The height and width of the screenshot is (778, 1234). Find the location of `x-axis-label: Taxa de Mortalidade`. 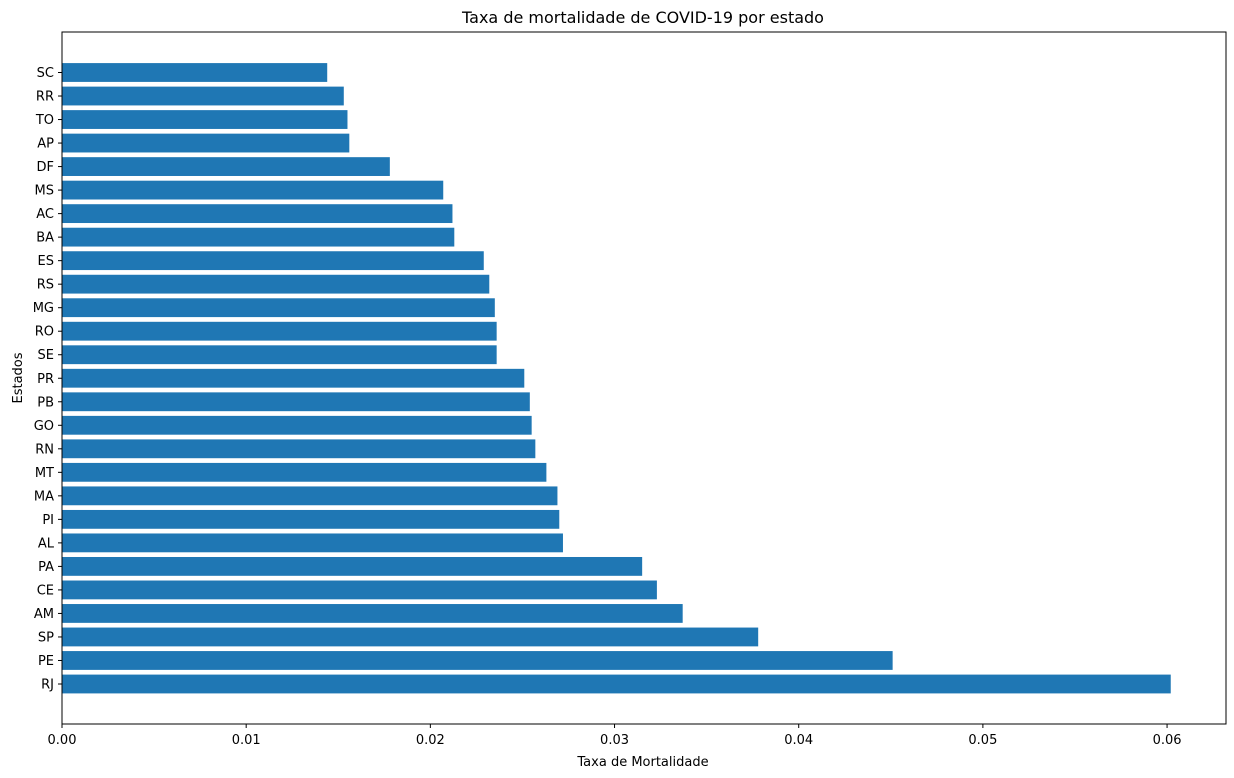

x-axis-label: Taxa de Mortalidade is located at coordinates (642, 762).